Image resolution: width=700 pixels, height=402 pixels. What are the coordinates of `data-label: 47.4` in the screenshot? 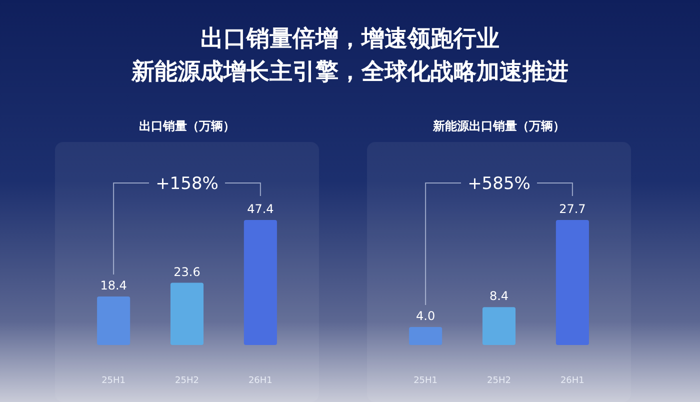 It's located at (260, 209).